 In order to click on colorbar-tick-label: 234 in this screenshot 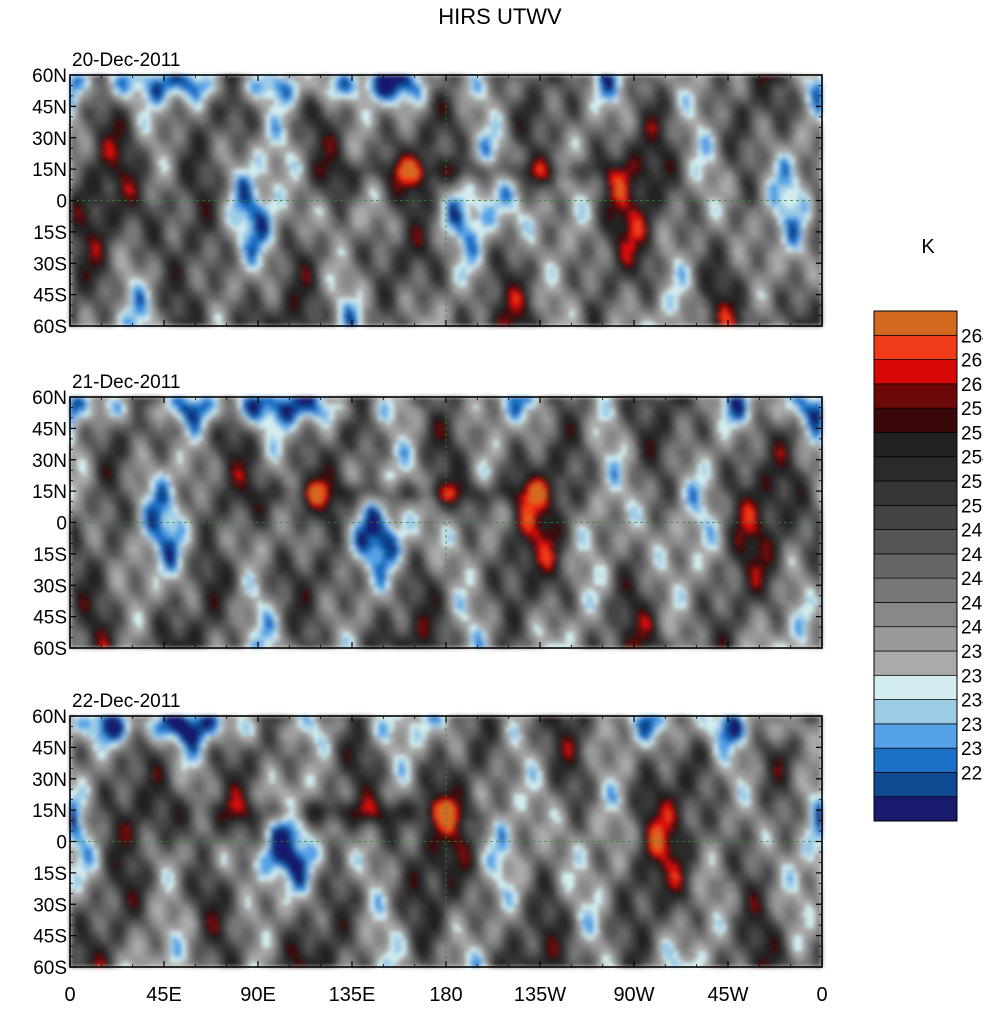, I will do `click(972, 701)`.